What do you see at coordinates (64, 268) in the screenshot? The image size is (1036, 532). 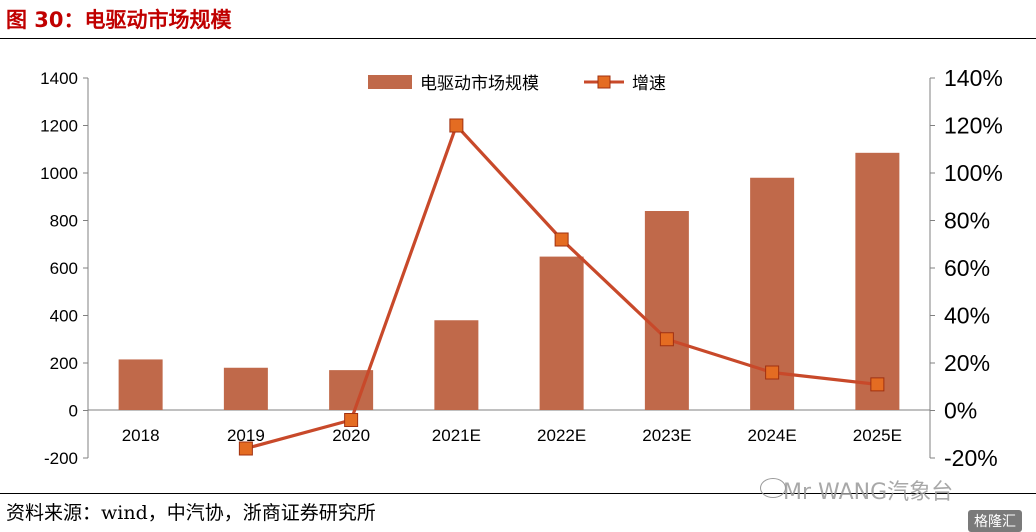 I see `left-tick-label: 600` at bounding box center [64, 268].